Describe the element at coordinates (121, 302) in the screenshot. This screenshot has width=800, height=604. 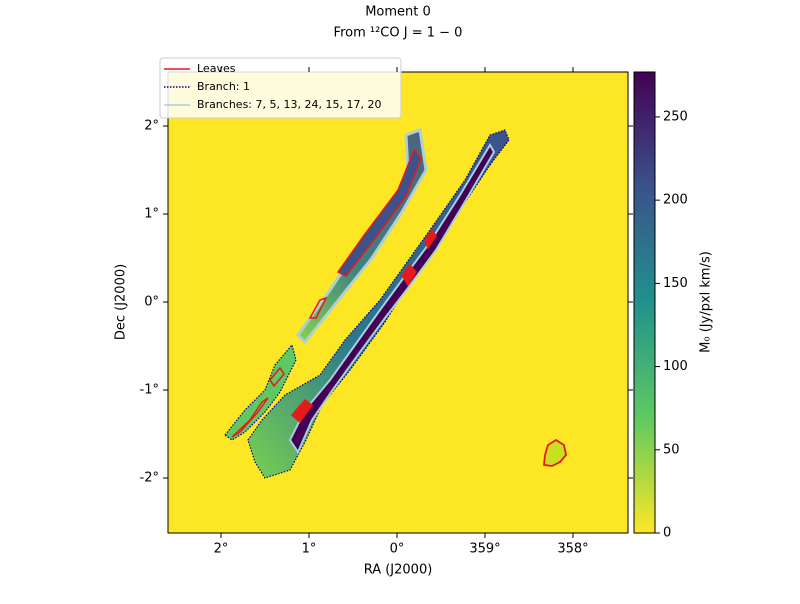
I see `y-axis-label: Dec (J2000)` at that location.